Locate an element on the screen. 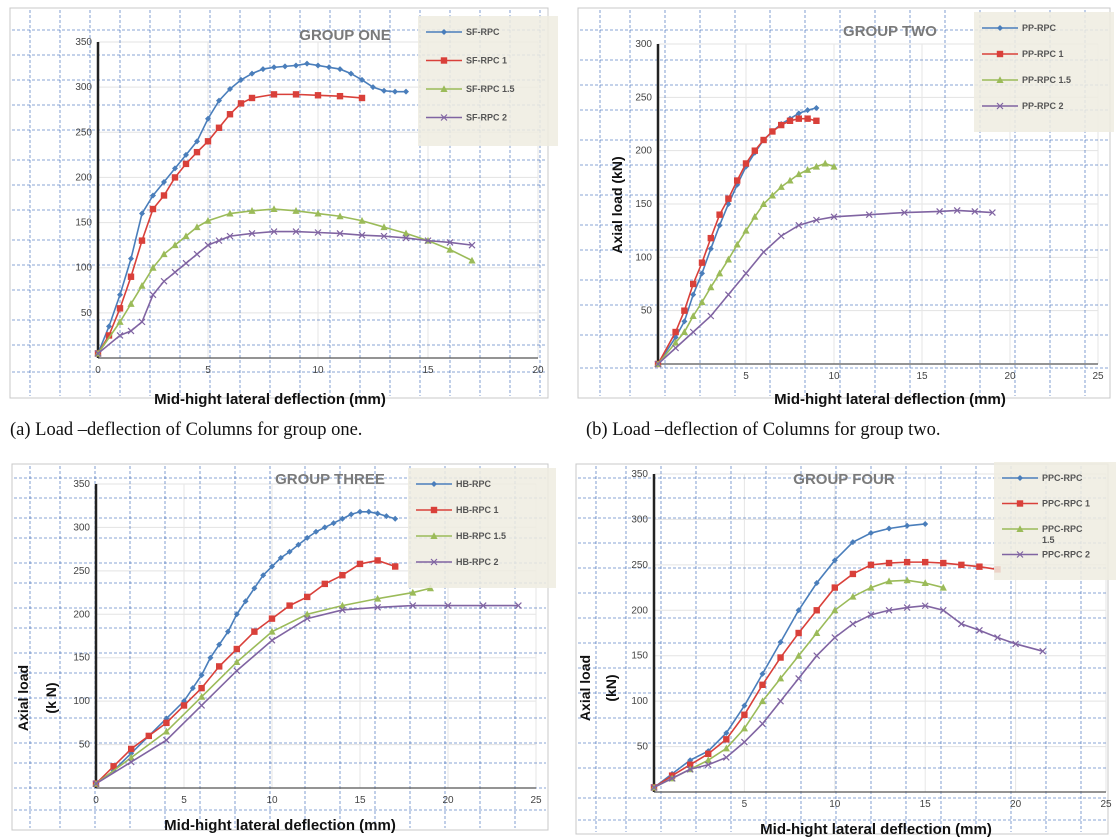 This screenshot has height=840, width=1118. legend-label: PP-RPC 1.5 is located at coordinates (1046, 80).